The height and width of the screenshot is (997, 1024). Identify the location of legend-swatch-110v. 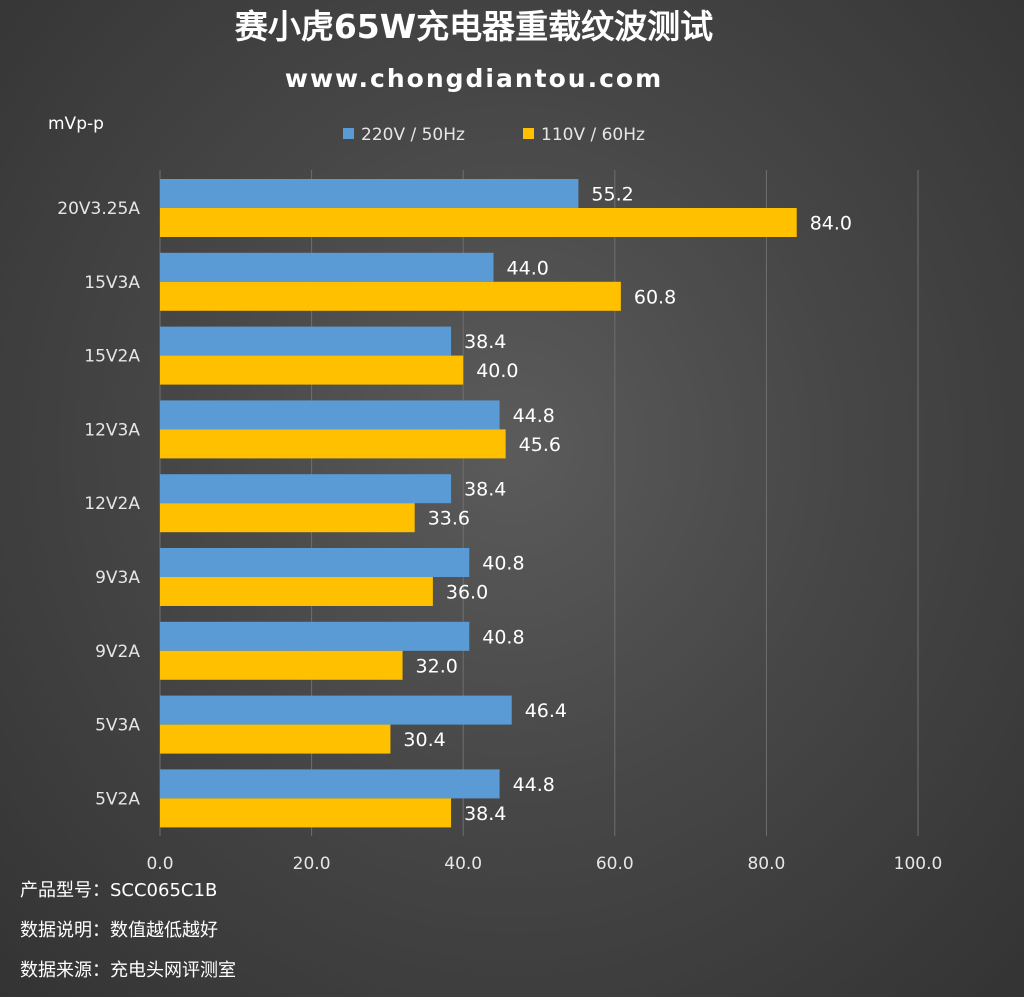
(528, 133).